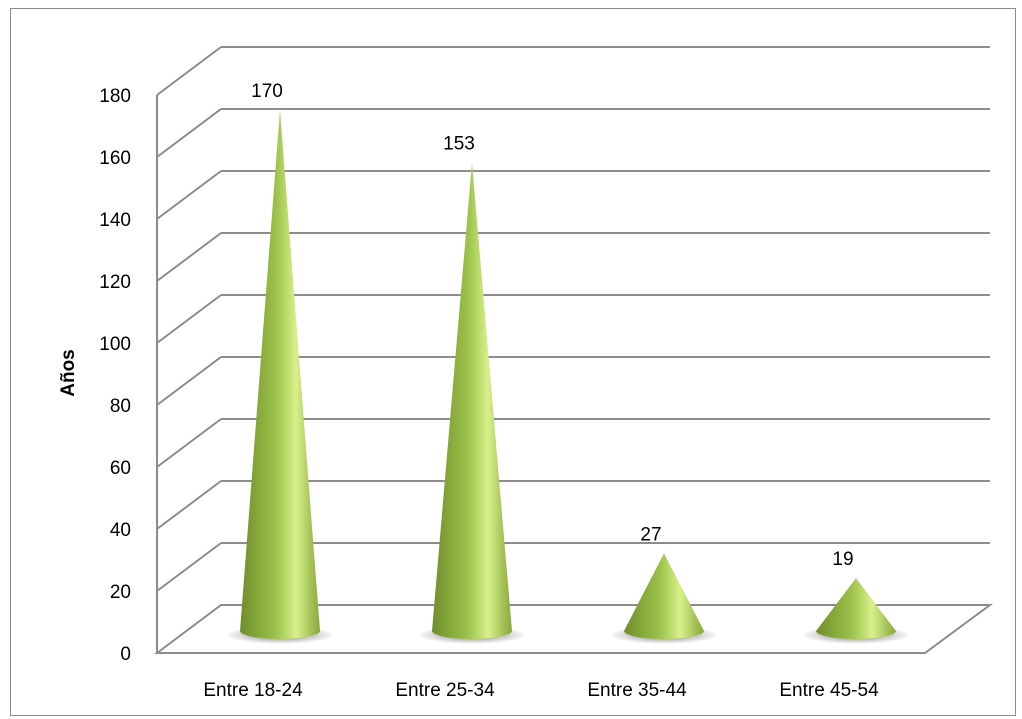  What do you see at coordinates (115, 158) in the screenshot?
I see `y-tick-label: 160` at bounding box center [115, 158].